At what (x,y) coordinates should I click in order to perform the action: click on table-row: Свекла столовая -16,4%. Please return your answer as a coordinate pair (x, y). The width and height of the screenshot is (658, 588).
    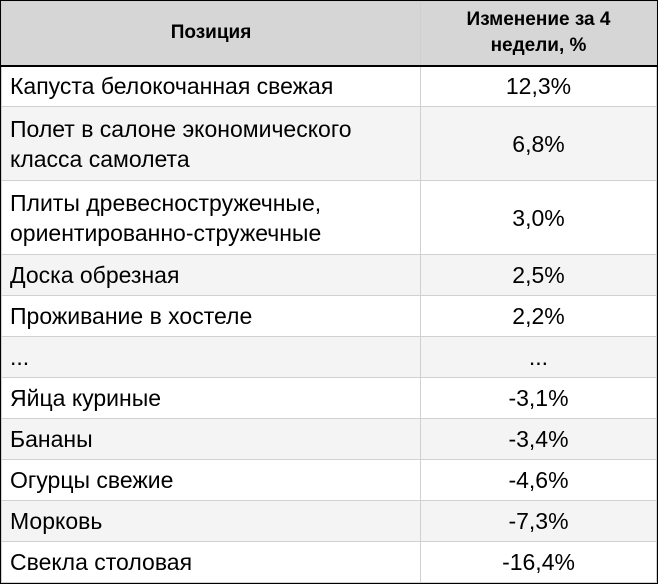
    Looking at the image, I should click on (329, 562).